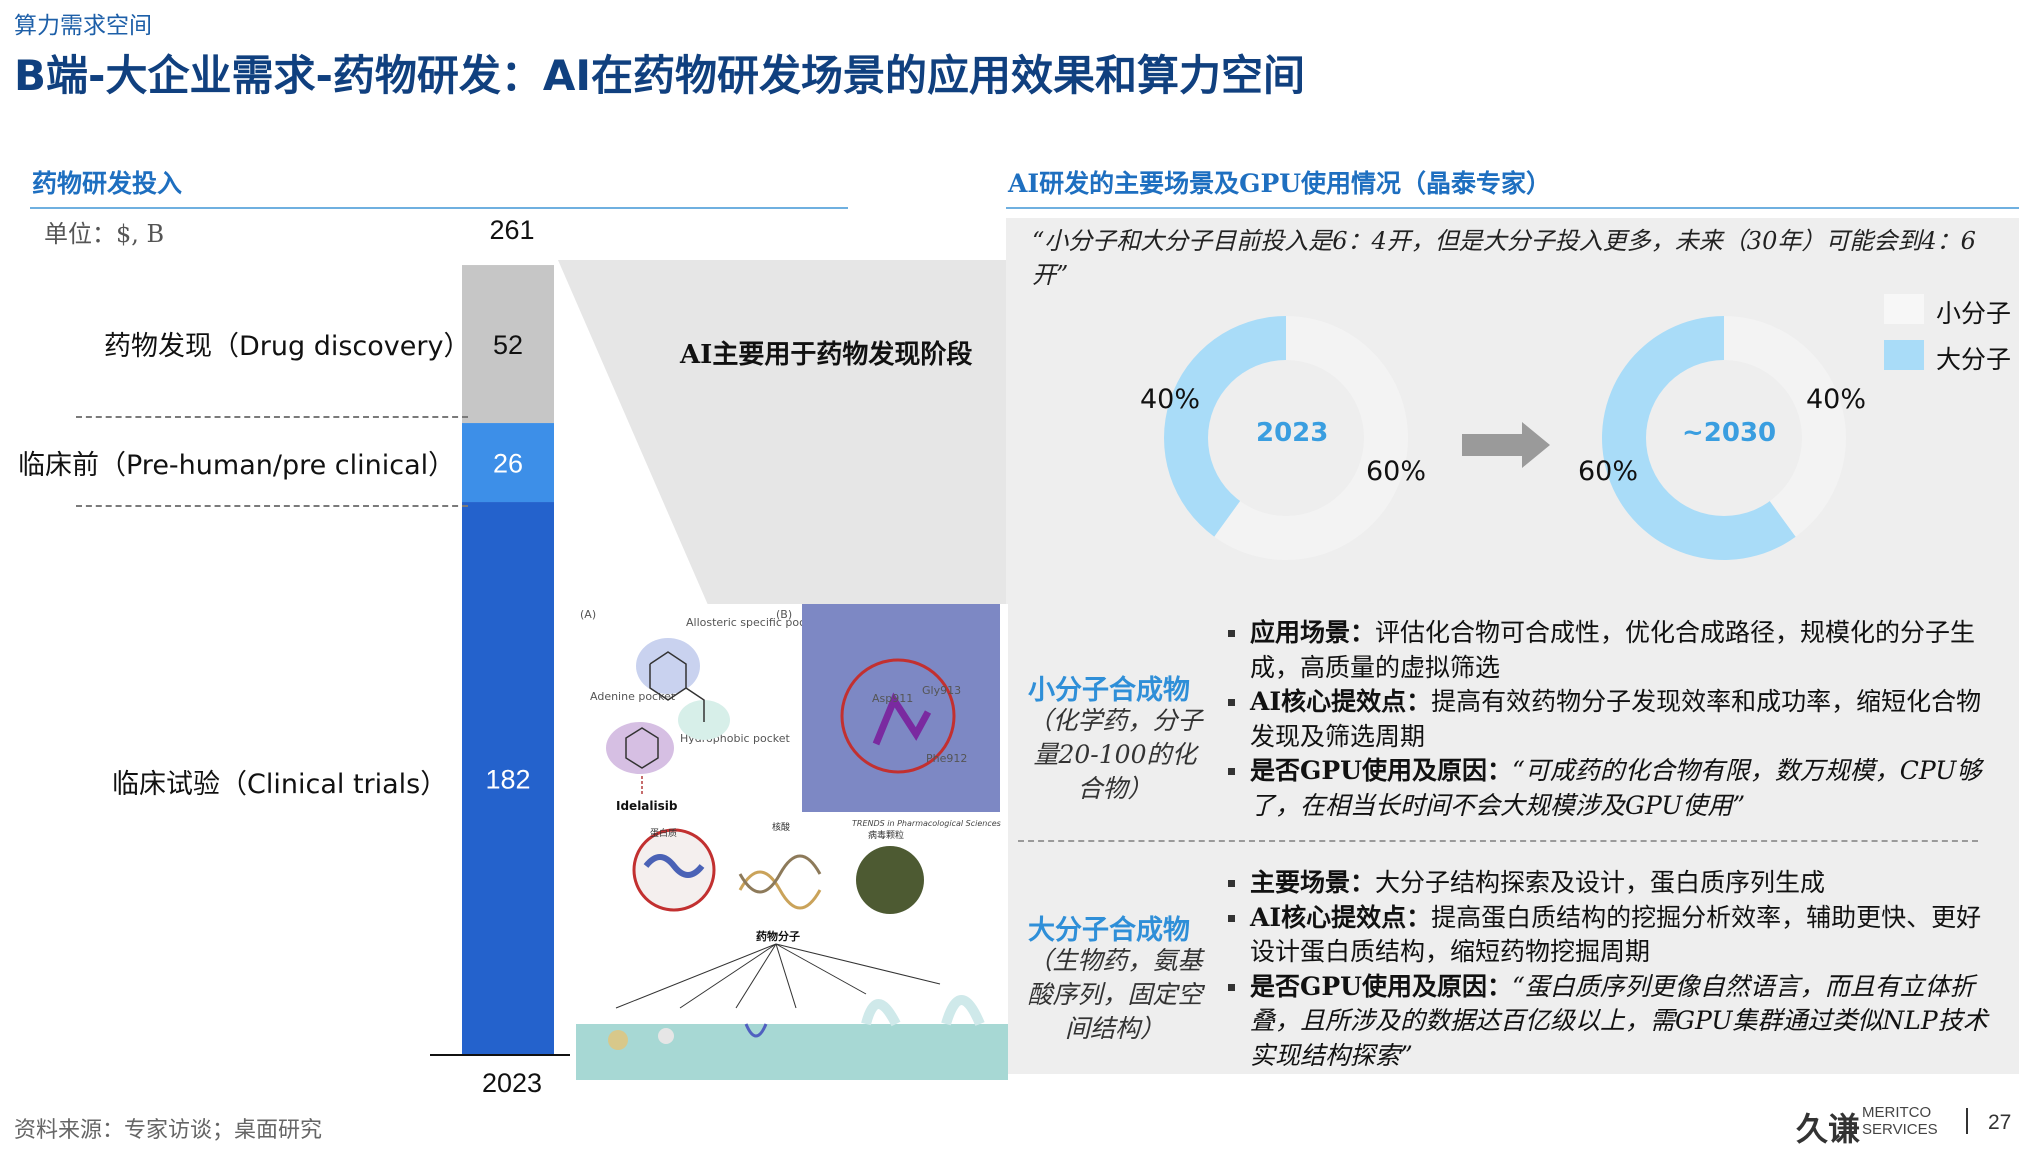  What do you see at coordinates (1828, 1129) in the screenshot?
I see `company-logo: 久谦` at bounding box center [1828, 1129].